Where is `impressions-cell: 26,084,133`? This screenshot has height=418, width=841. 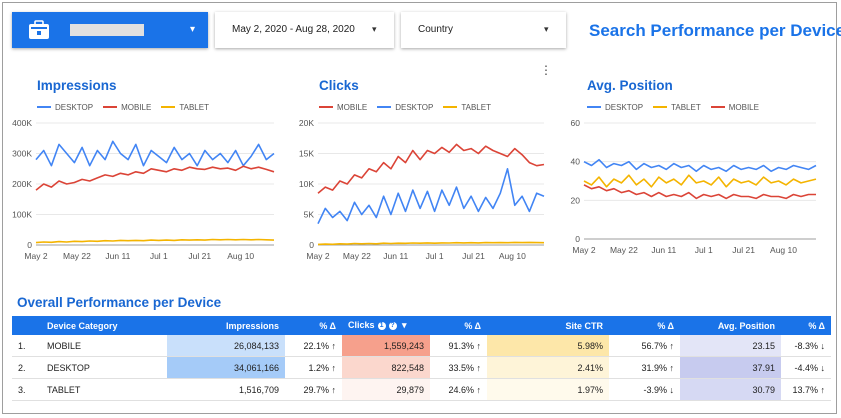
impressions-cell: 26,084,133 is located at coordinates (226, 346).